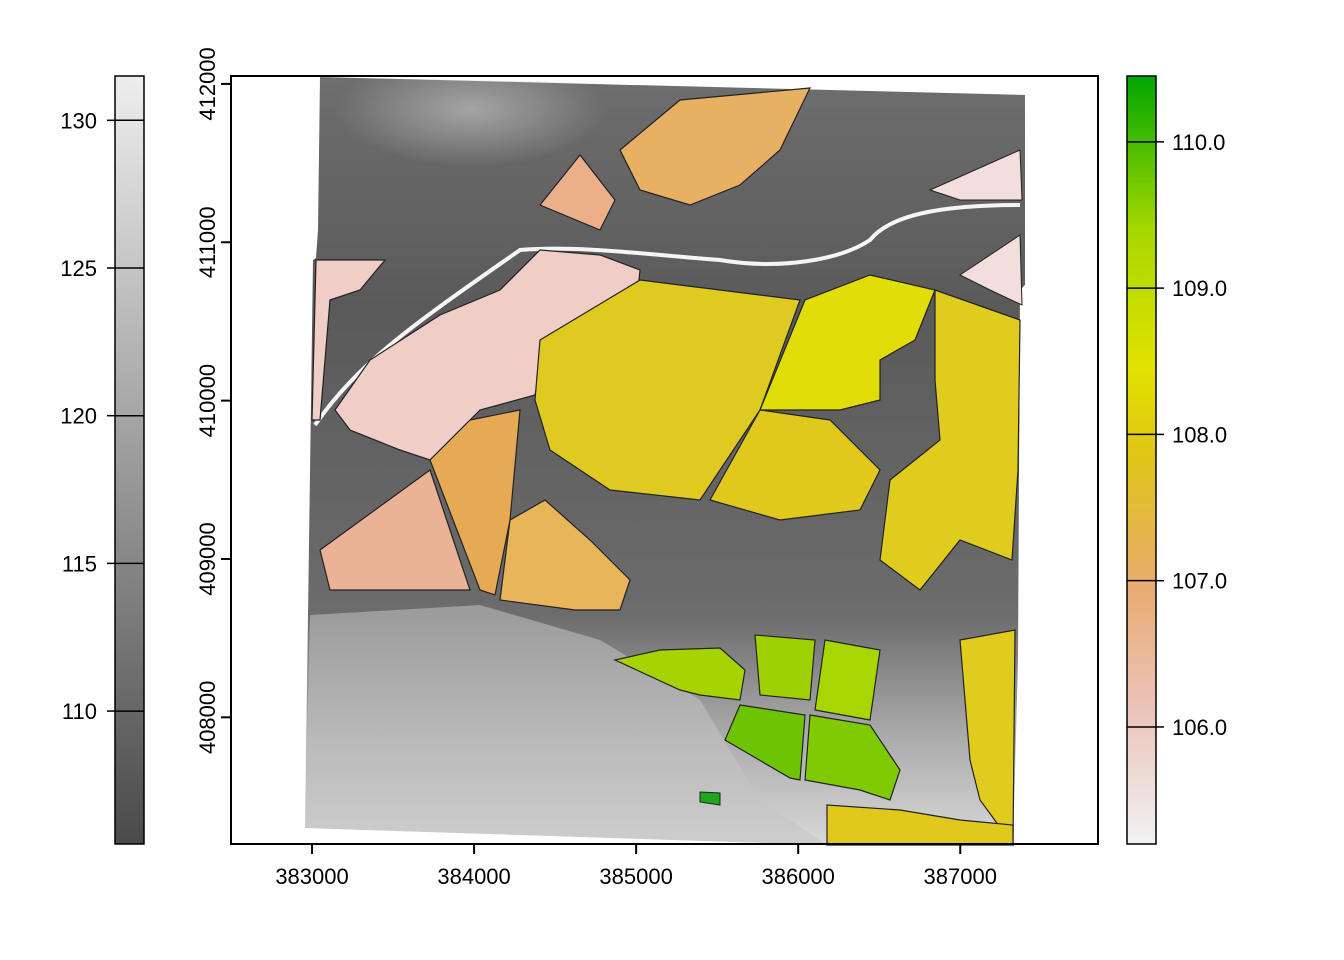 The image size is (1344, 960). Describe the element at coordinates (102, 416) in the screenshot. I see `left-legend-ticks: 110 115 120 125 130` at that location.